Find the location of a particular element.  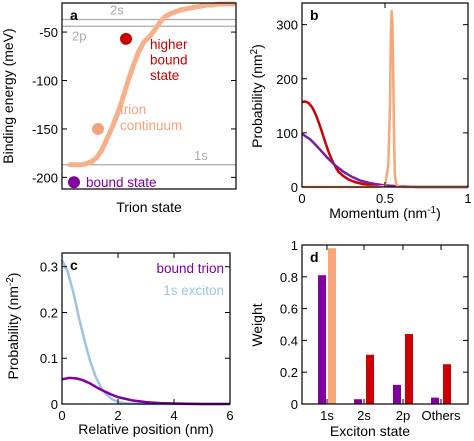

series-line-bound-trion is located at coordinates (145, 391).